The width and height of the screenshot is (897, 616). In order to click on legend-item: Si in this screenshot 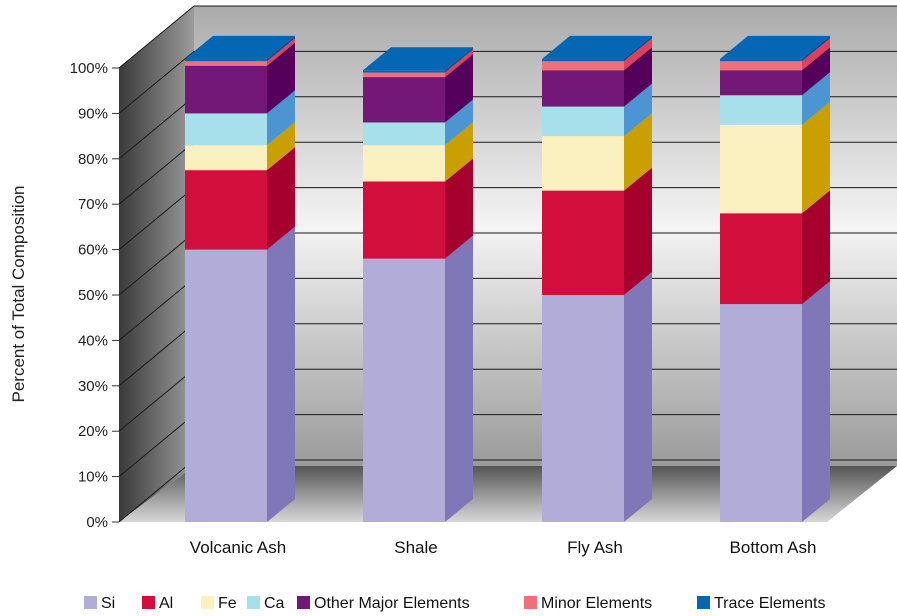, I will do `click(99, 603)`.